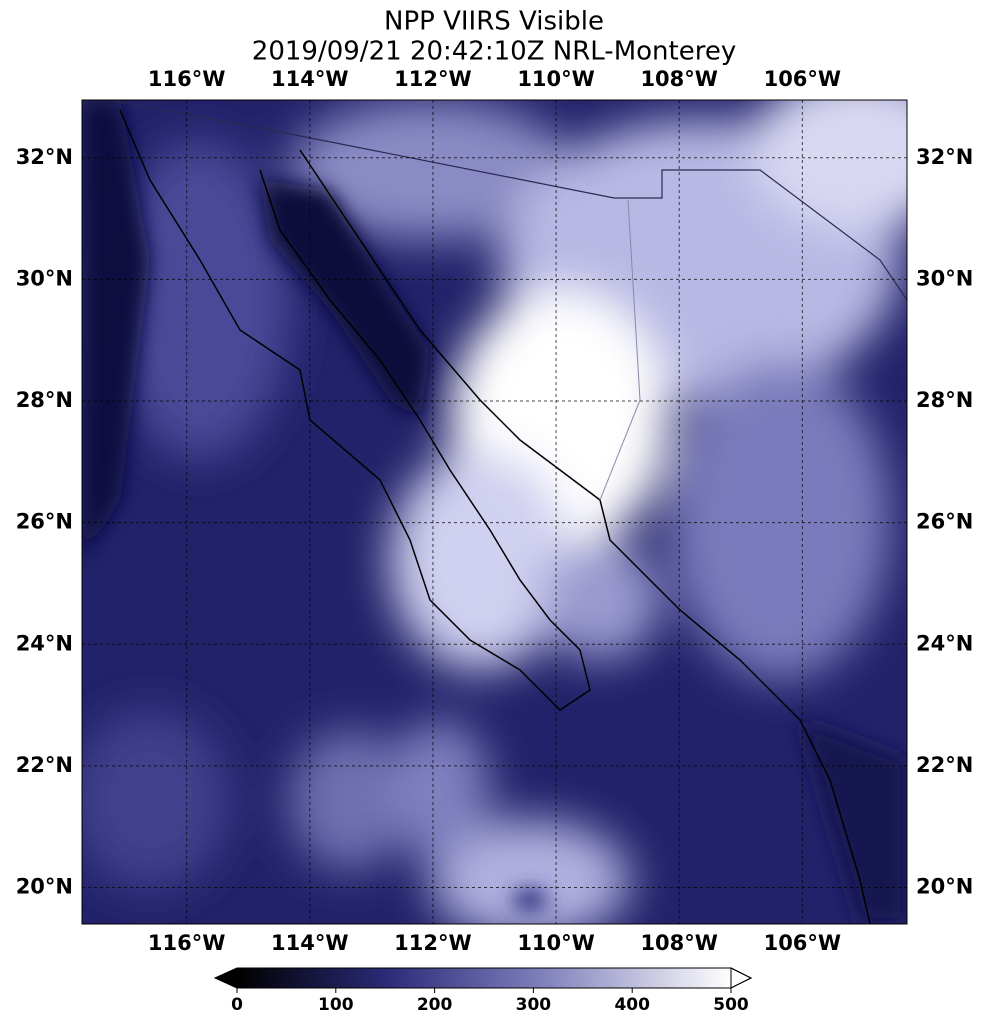 This screenshot has width=989, height=1024. Describe the element at coordinates (741, 978) in the screenshot. I see `colorbar-max-arrow` at that location.